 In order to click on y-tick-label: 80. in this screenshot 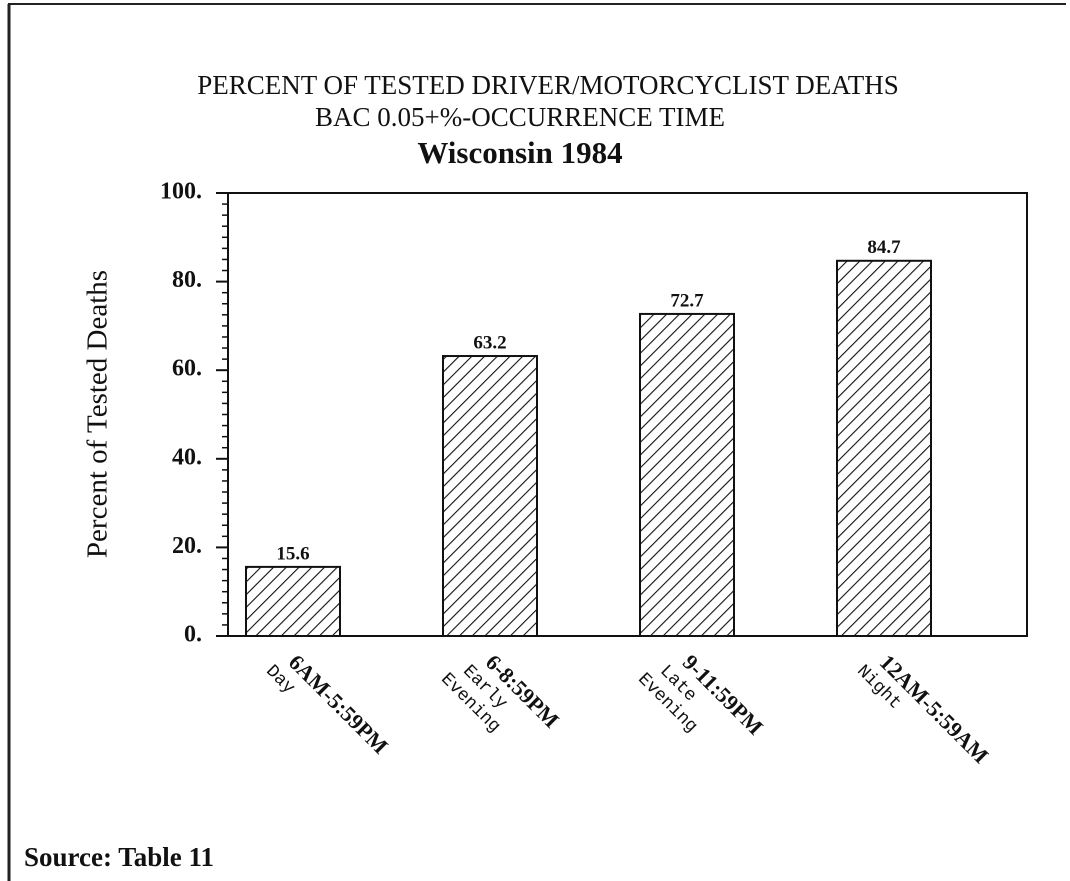, I will do `click(187, 280)`.